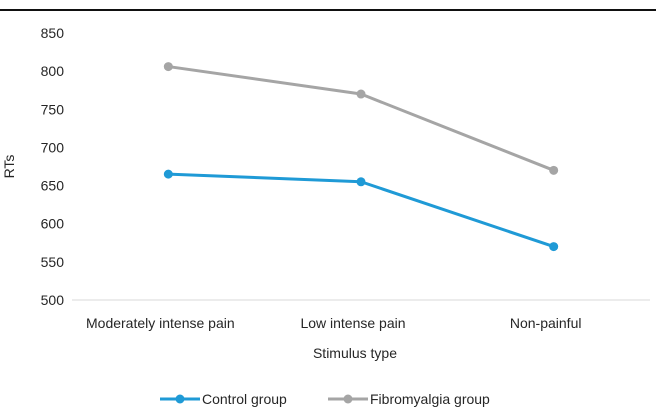  Describe the element at coordinates (53, 262) in the screenshot. I see `y-tick-label: 550` at that location.